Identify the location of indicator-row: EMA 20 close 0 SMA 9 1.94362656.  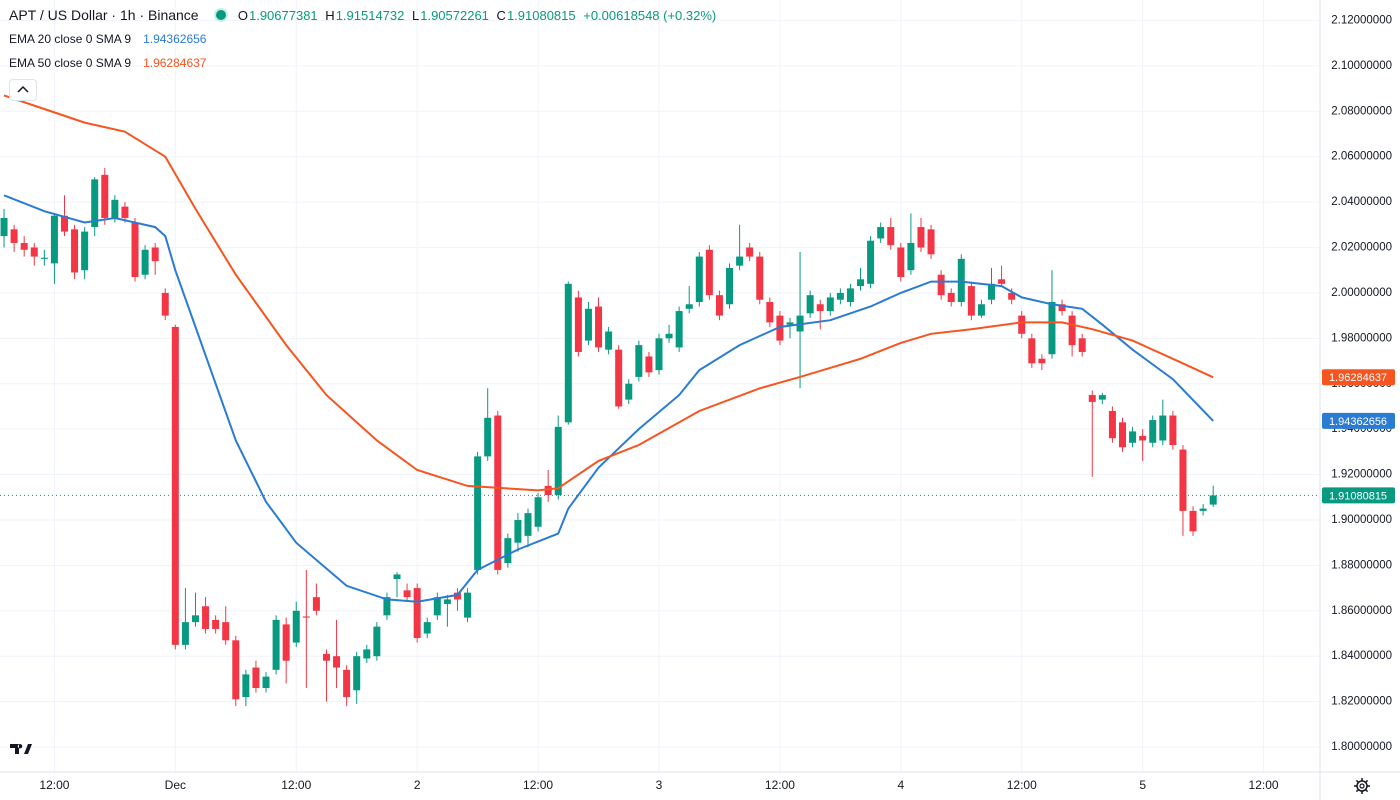
(109, 38).